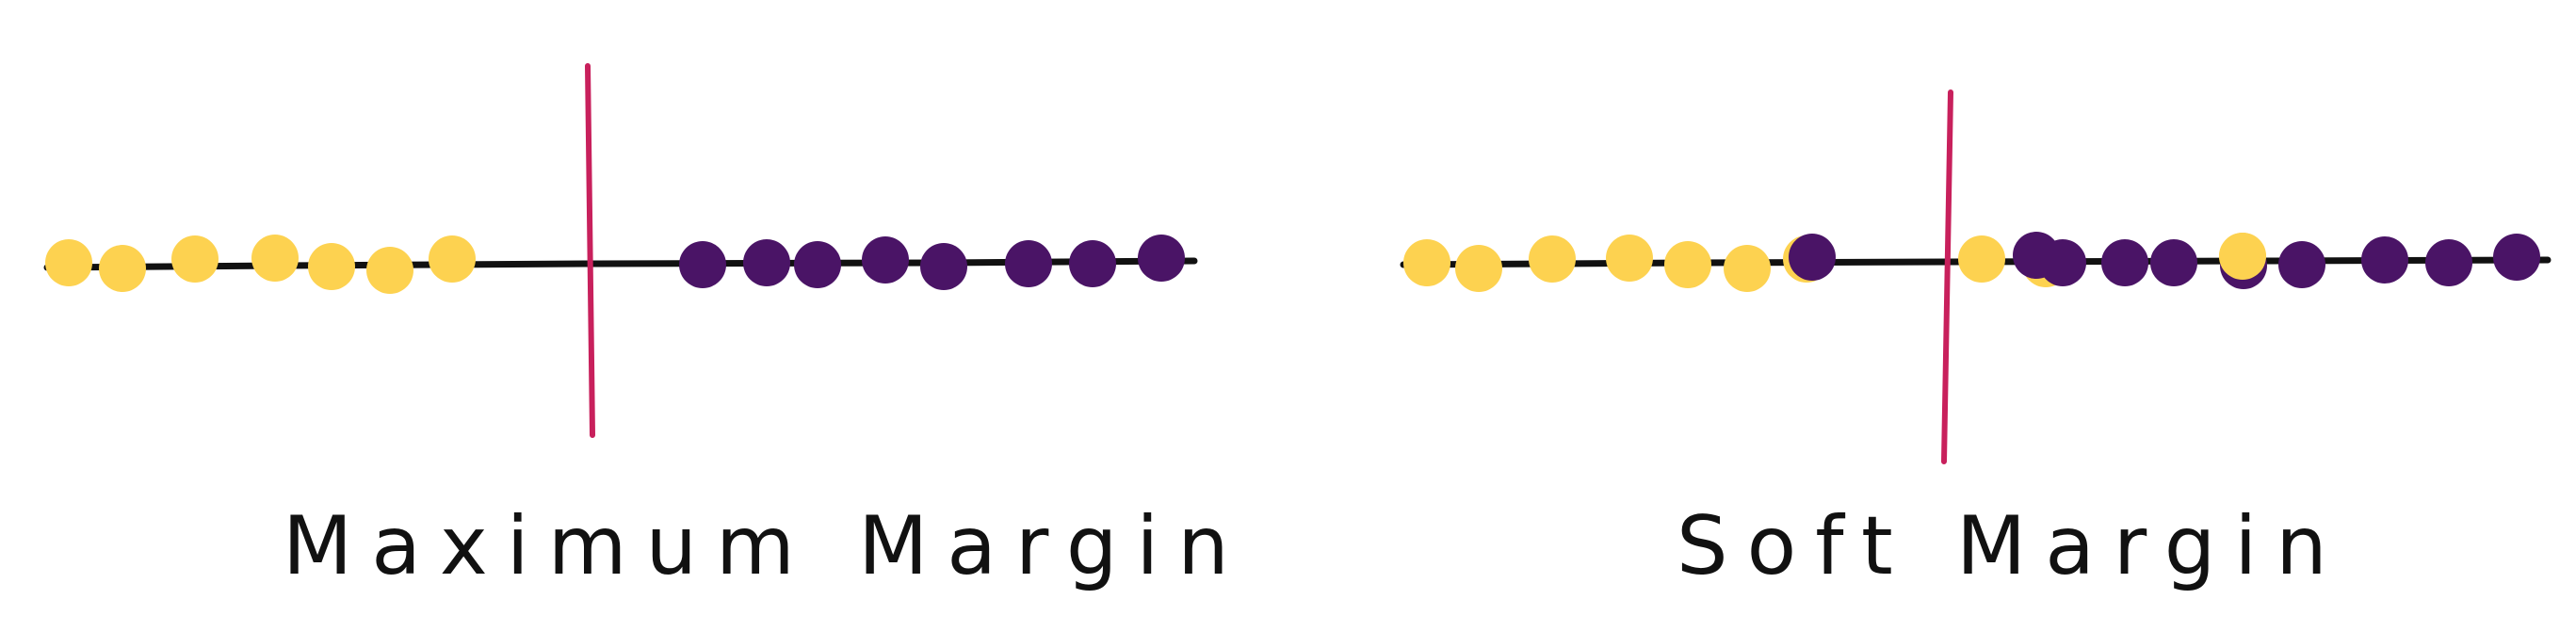  Describe the element at coordinates (765, 546) in the screenshot. I see `maximum-margin-title: Maximum Margin` at that location.